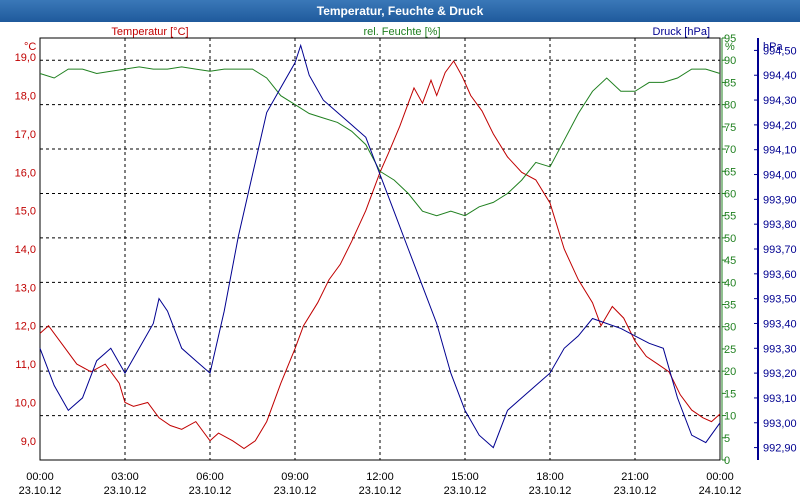 This screenshot has height=500, width=800. I want to click on y-tick-humidity: 15, so click(730, 394).